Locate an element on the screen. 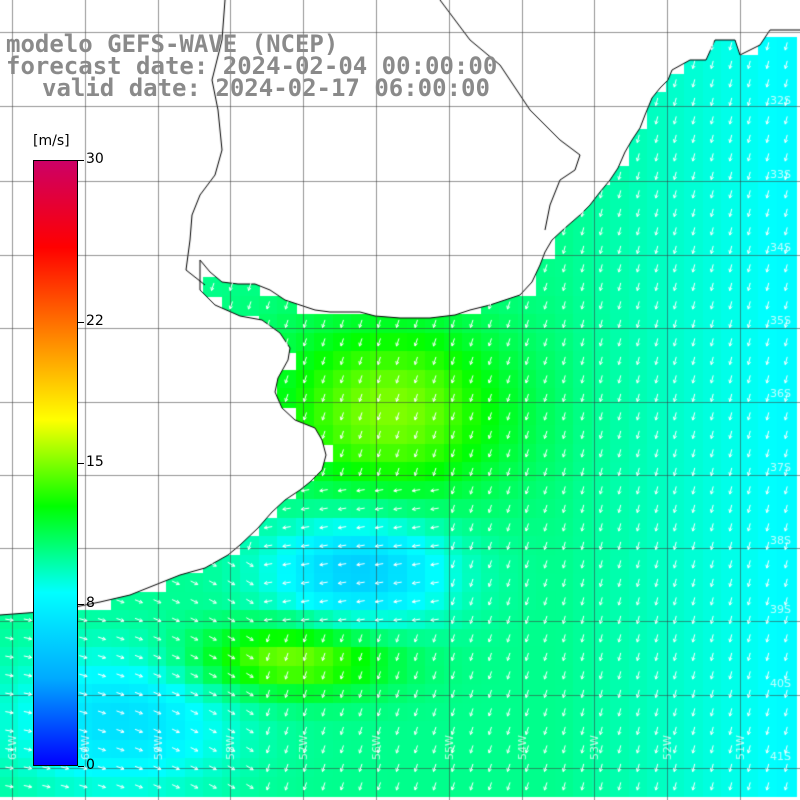  title-forecast-date: forecast date: 2024-02-04 00:00:00 is located at coordinates (252, 66).